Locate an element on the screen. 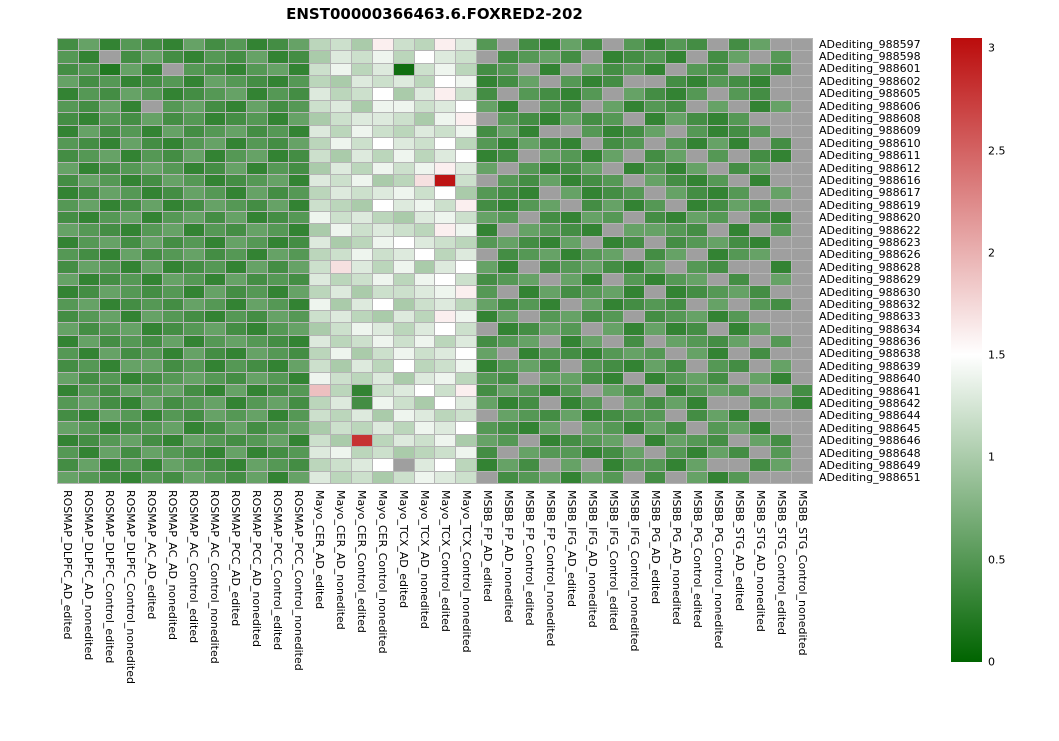 This screenshot has height=741, width=1059. row-label: ADediting_988642 is located at coordinates (870, 404).